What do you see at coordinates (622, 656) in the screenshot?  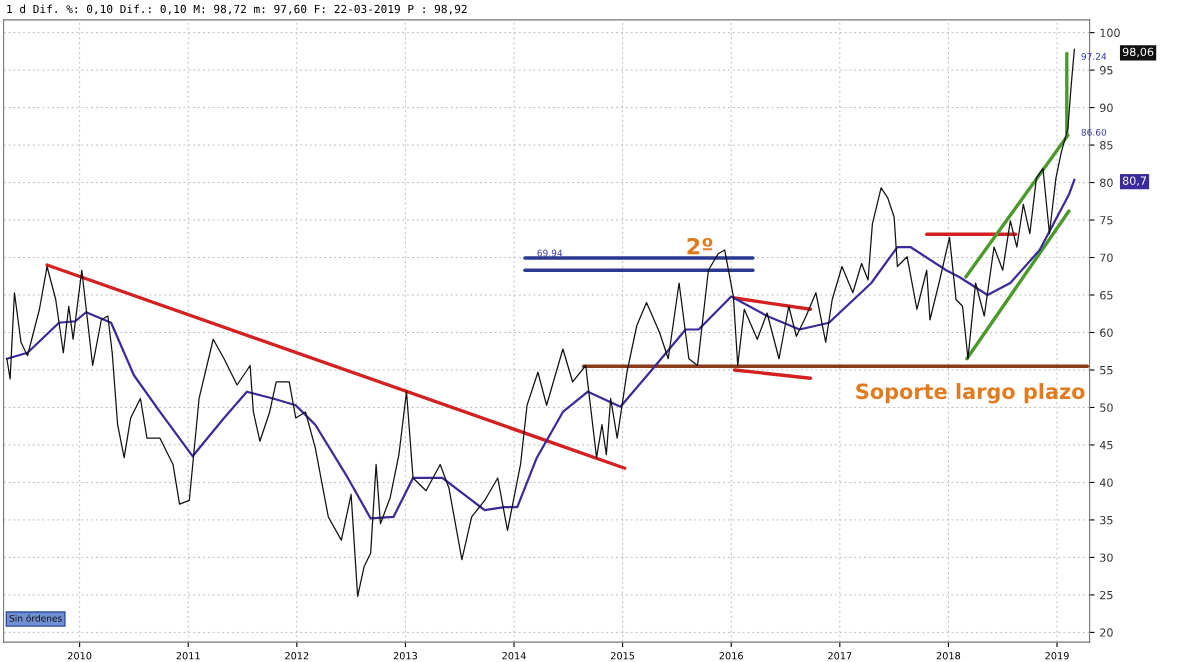 I see `x-tick-label: 2015` at bounding box center [622, 656].